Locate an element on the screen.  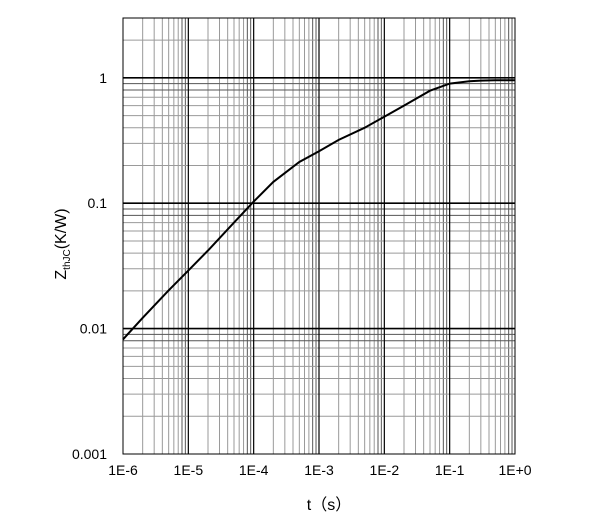
y-axis-title: ZthJC(K/W) is located at coordinates (63, 243).